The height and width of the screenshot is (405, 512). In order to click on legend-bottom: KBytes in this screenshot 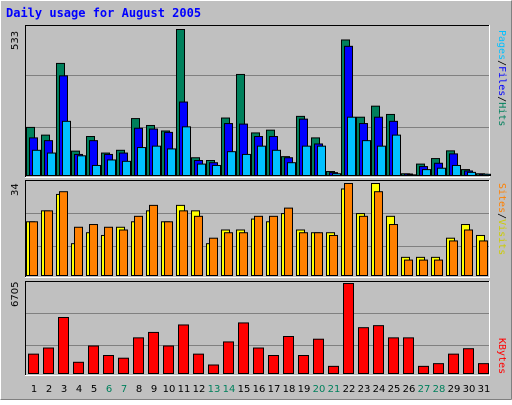, I will do `click(501, 356)`.